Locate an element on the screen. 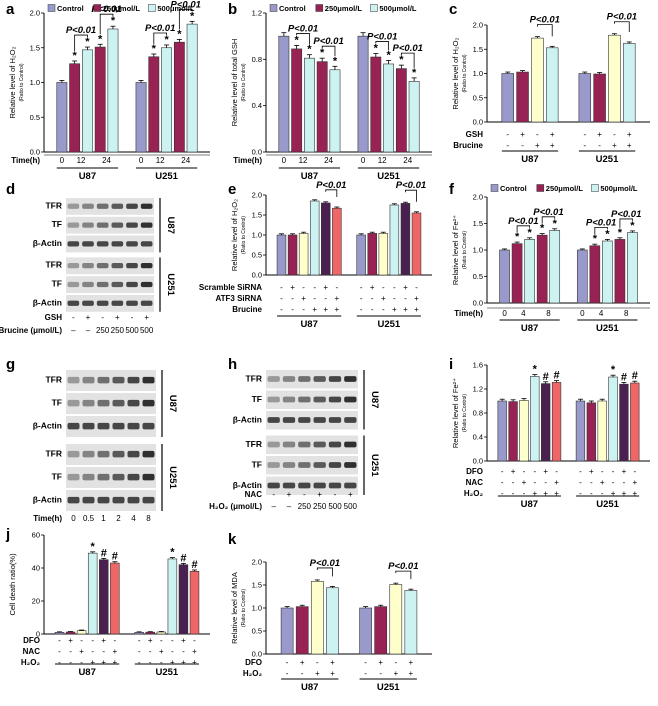 This screenshot has height=706, width=658. condition-cell: 4 is located at coordinates (523, 313).